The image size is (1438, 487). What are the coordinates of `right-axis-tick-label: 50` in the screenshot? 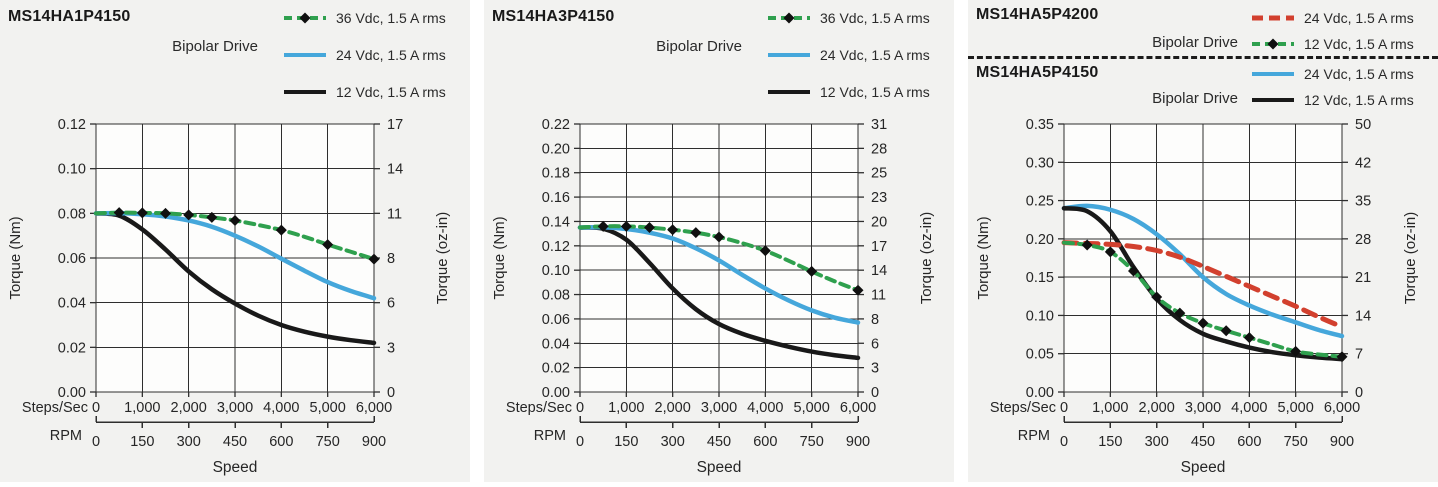 It's located at (1363, 125).